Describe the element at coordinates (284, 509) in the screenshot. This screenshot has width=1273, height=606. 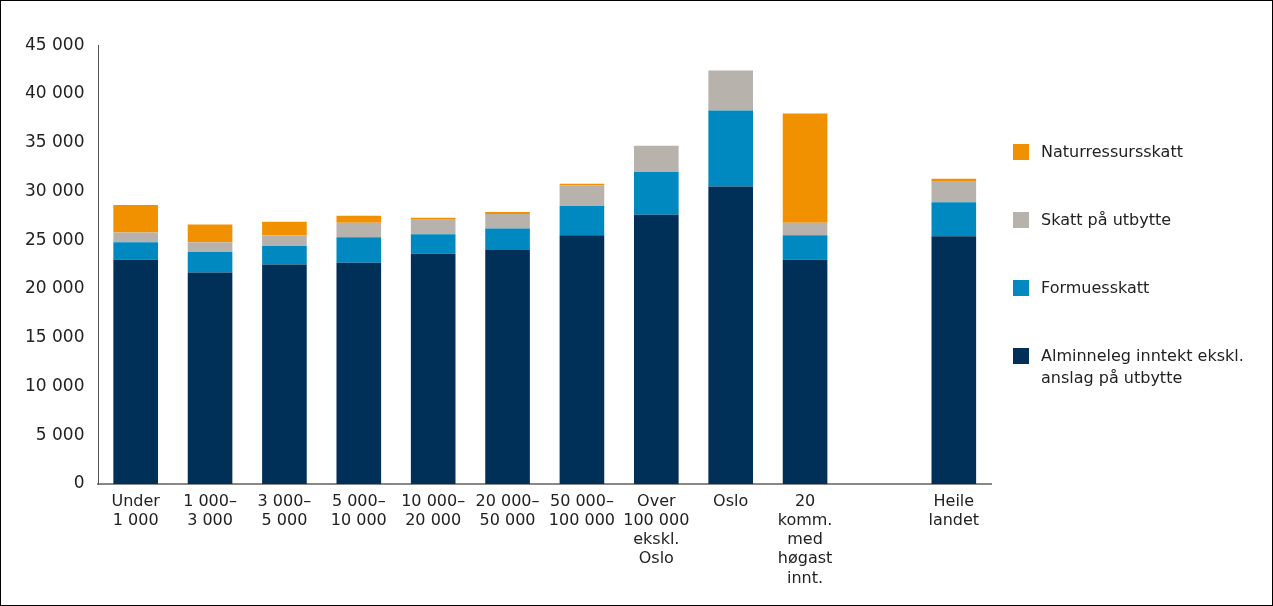
I see `x-tick-label: 3 000–5 000` at that location.